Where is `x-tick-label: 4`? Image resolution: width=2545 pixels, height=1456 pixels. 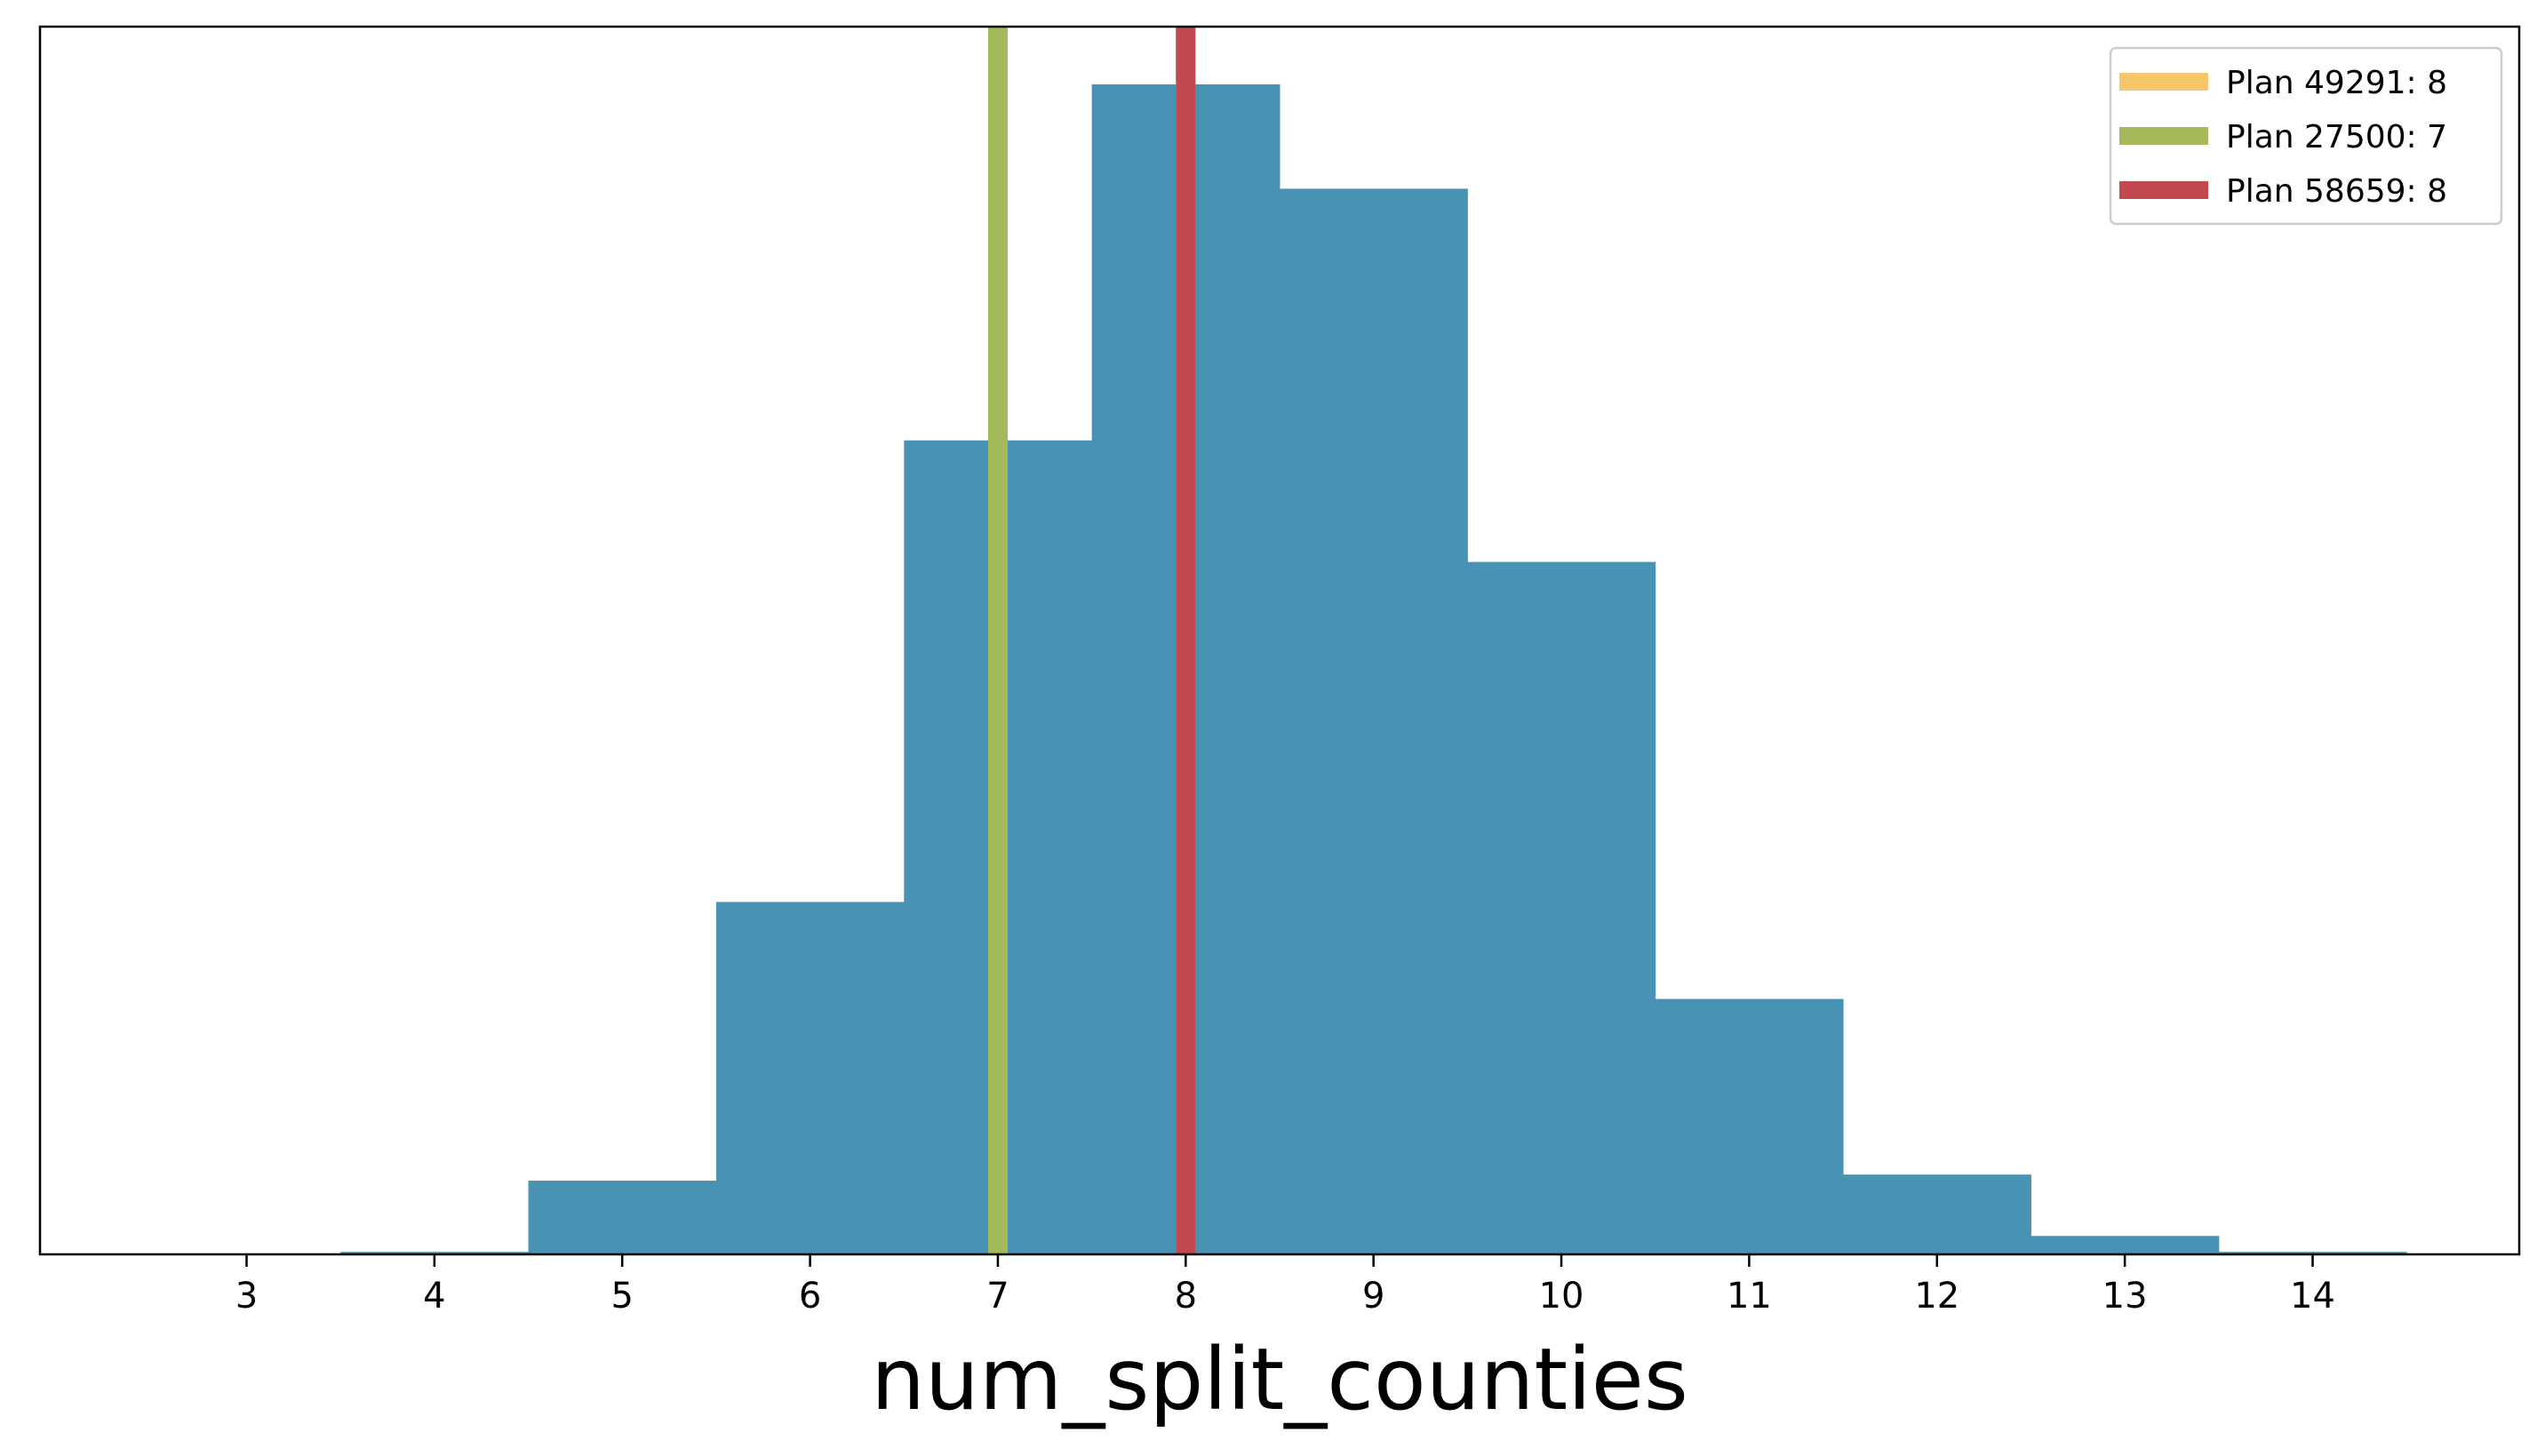
x-tick-label: 4 is located at coordinates (434, 1296).